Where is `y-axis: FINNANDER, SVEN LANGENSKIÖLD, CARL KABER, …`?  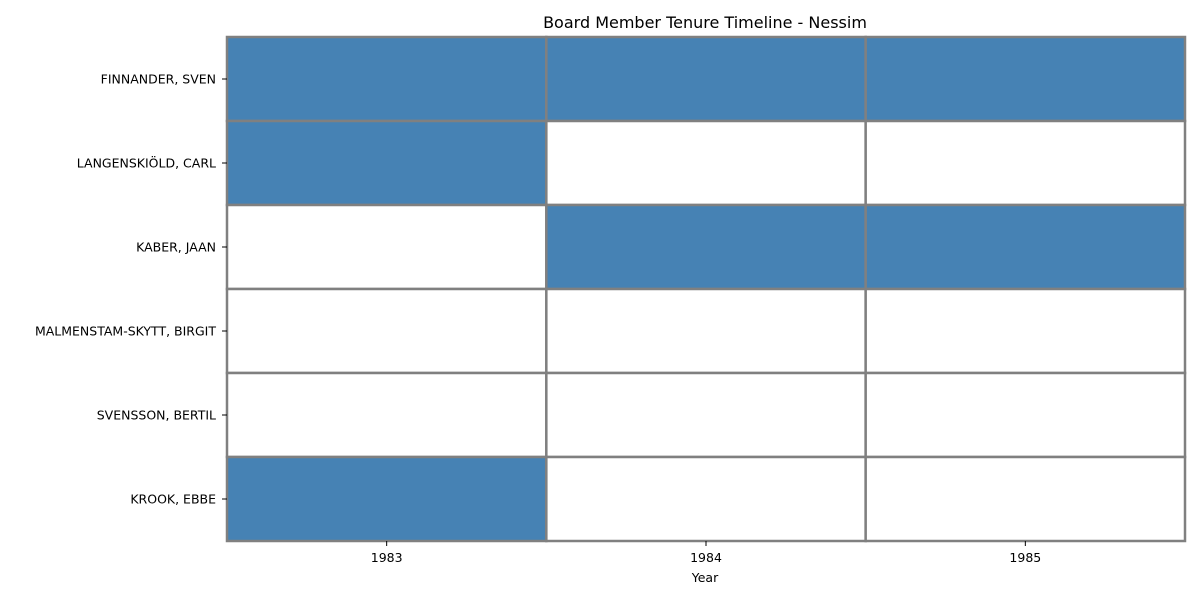
y-axis: FINNANDER, SVEN LANGENSKIÖLD, CARL KABER, … is located at coordinates (131, 289).